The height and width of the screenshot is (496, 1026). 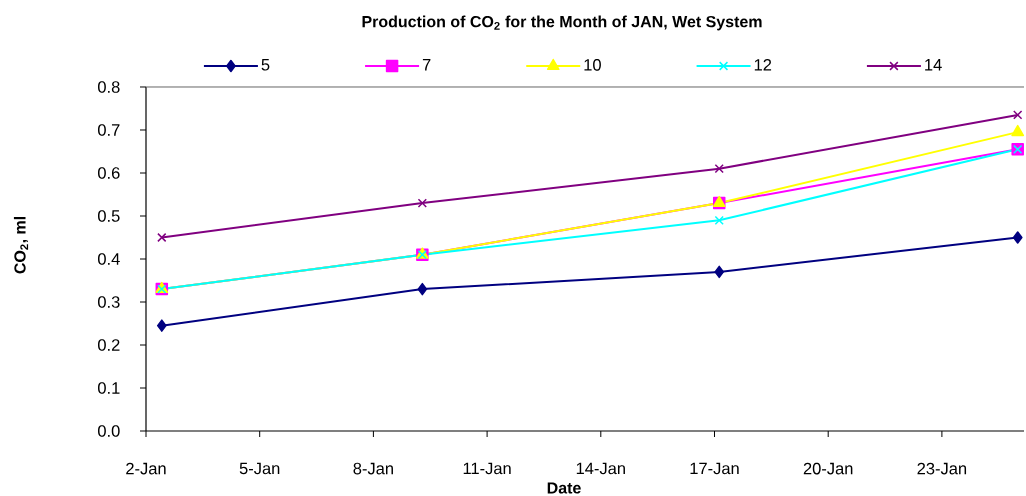 What do you see at coordinates (487, 468) in the screenshot?
I see `x-tick-label: 11-Jan` at bounding box center [487, 468].